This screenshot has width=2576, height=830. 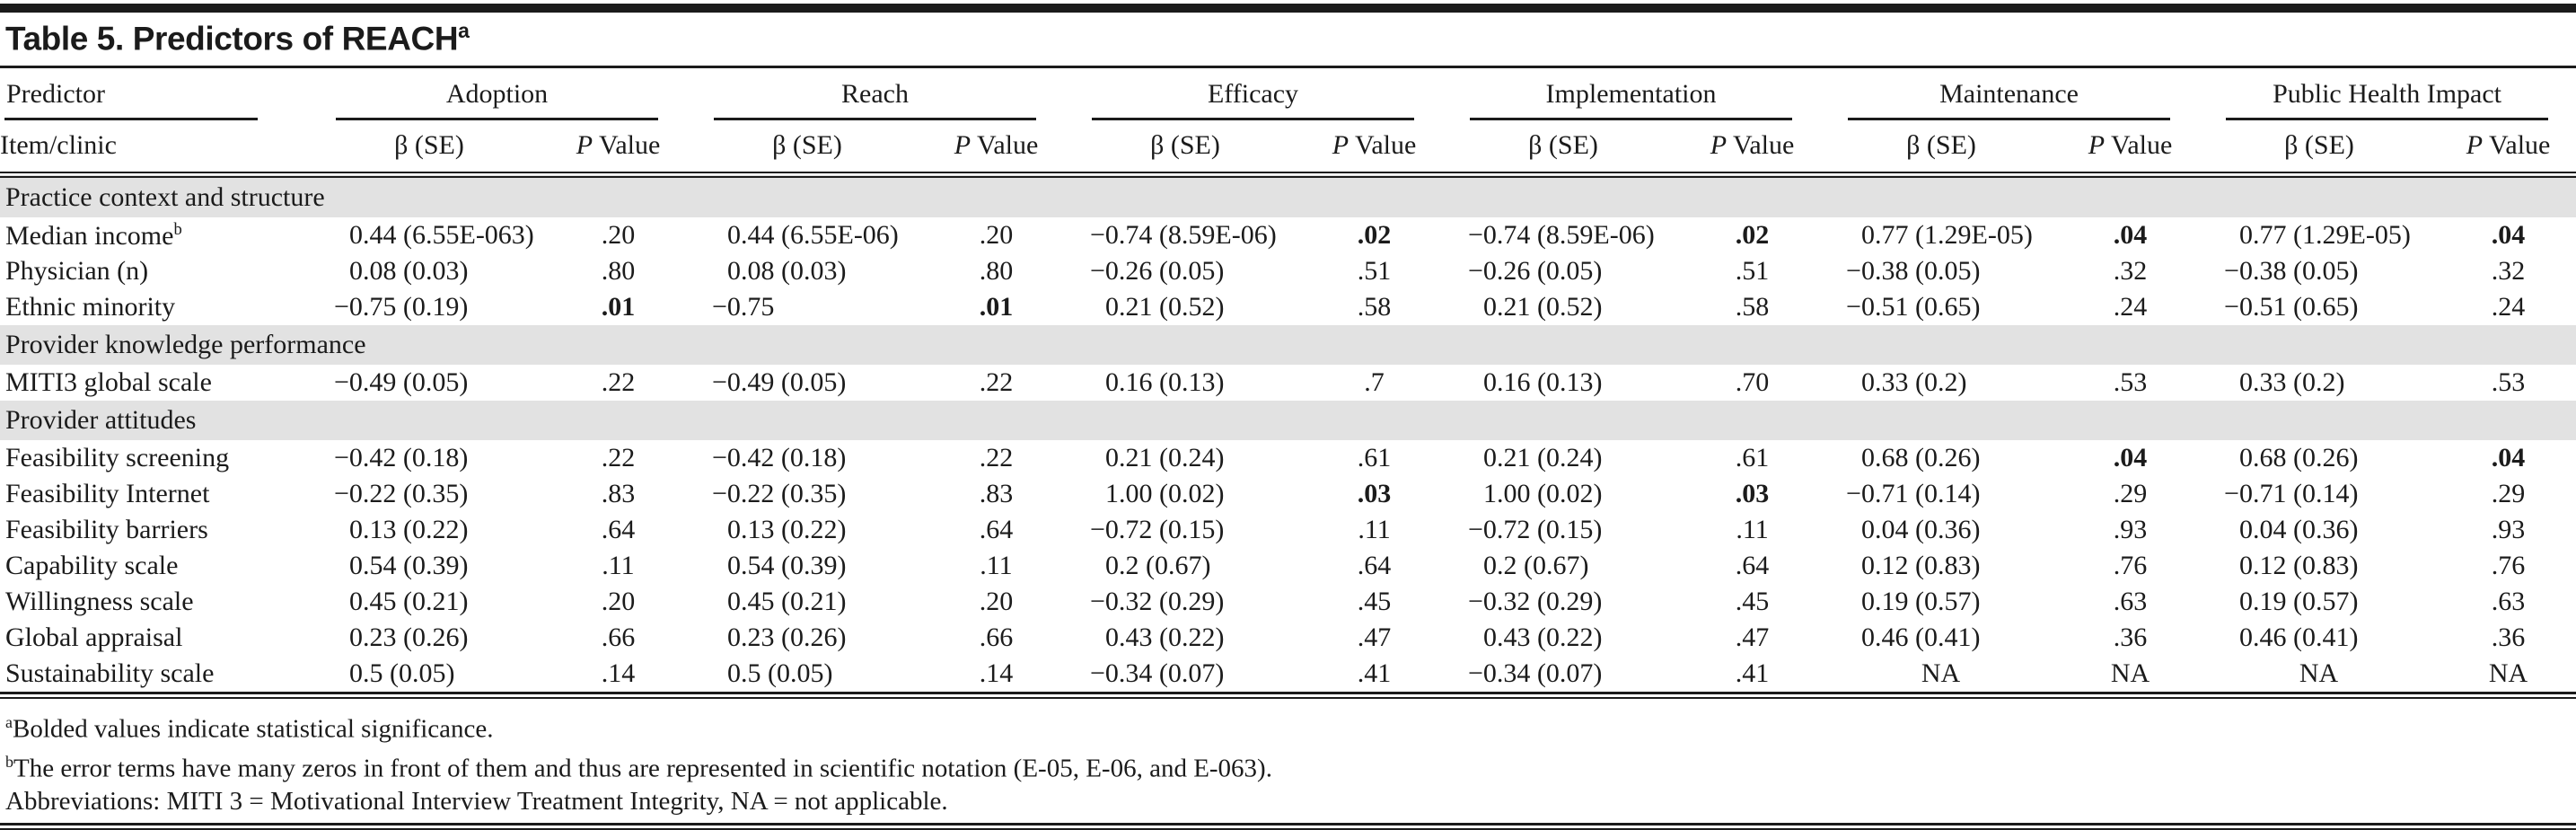 What do you see at coordinates (107, 494) in the screenshot?
I see `row-label: Feasibility Internet` at bounding box center [107, 494].